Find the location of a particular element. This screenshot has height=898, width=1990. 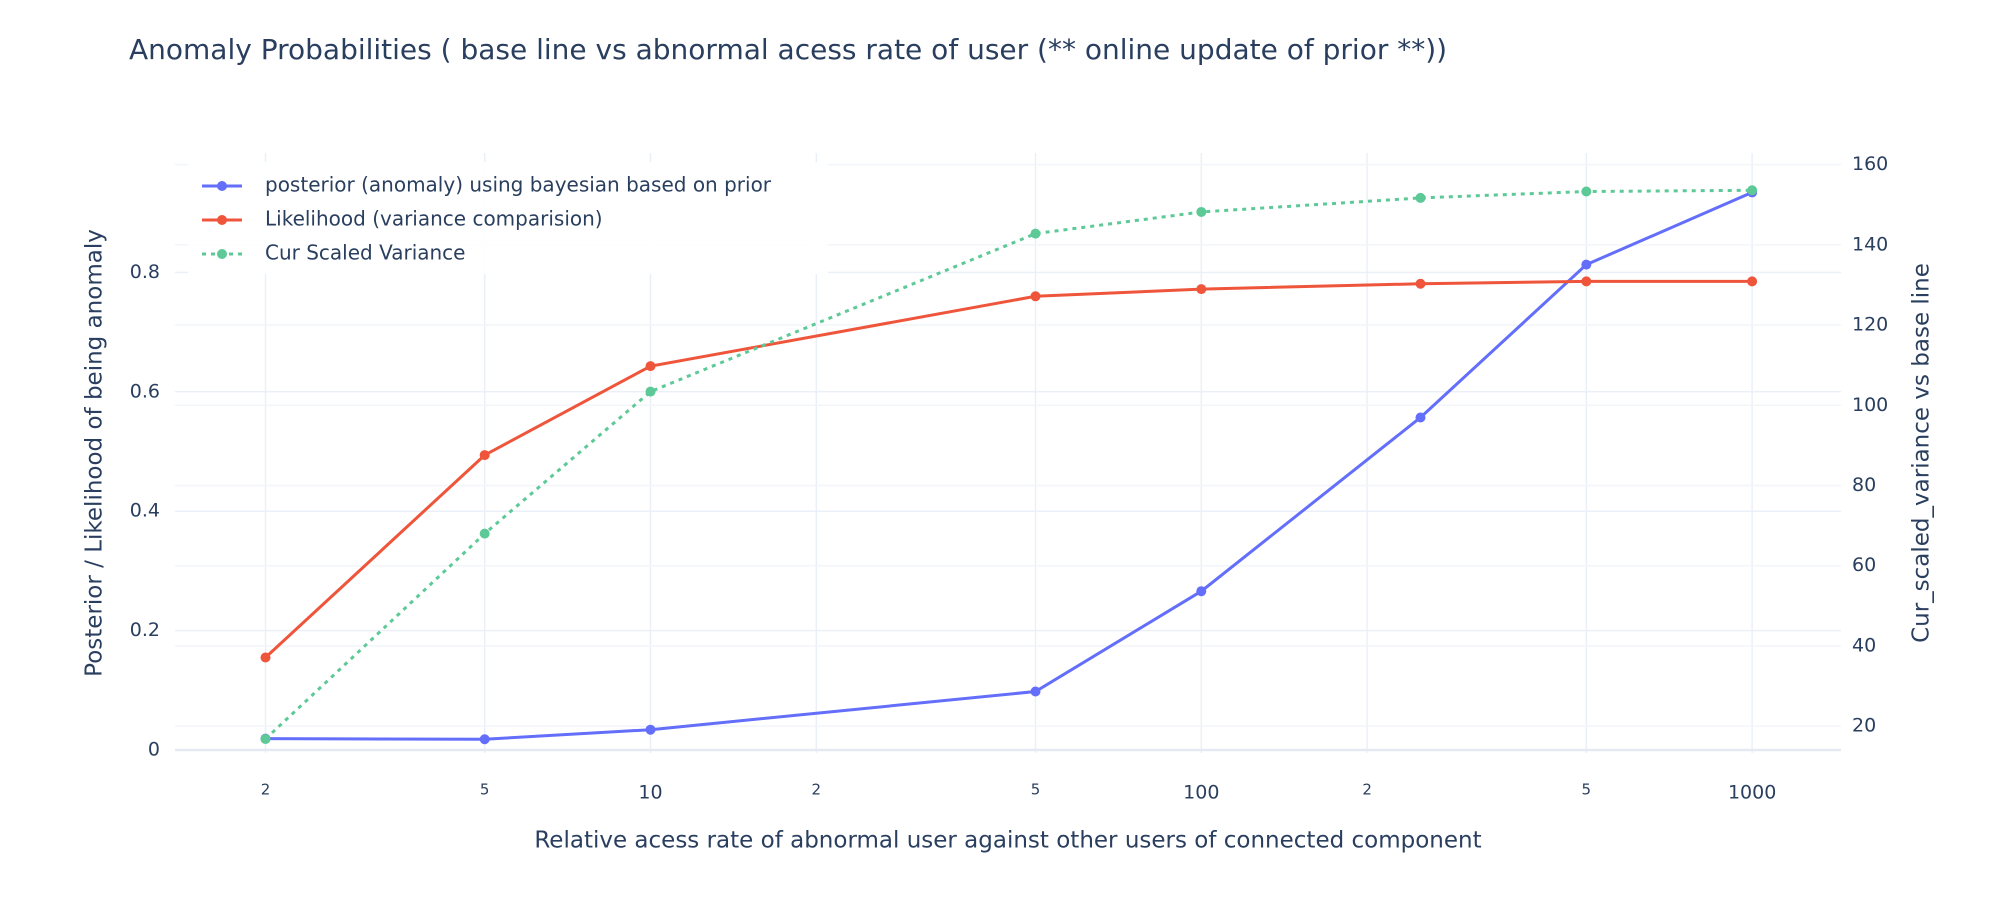

y2-tick-label: 20 is located at coordinates (1864, 726).